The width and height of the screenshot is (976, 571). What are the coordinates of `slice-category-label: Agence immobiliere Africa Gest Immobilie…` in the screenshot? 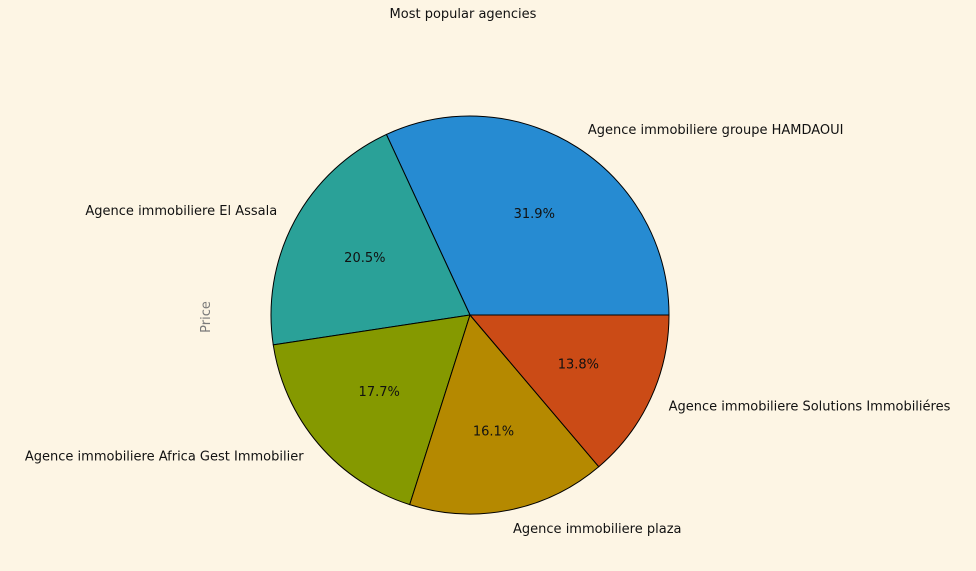 It's located at (164, 457).